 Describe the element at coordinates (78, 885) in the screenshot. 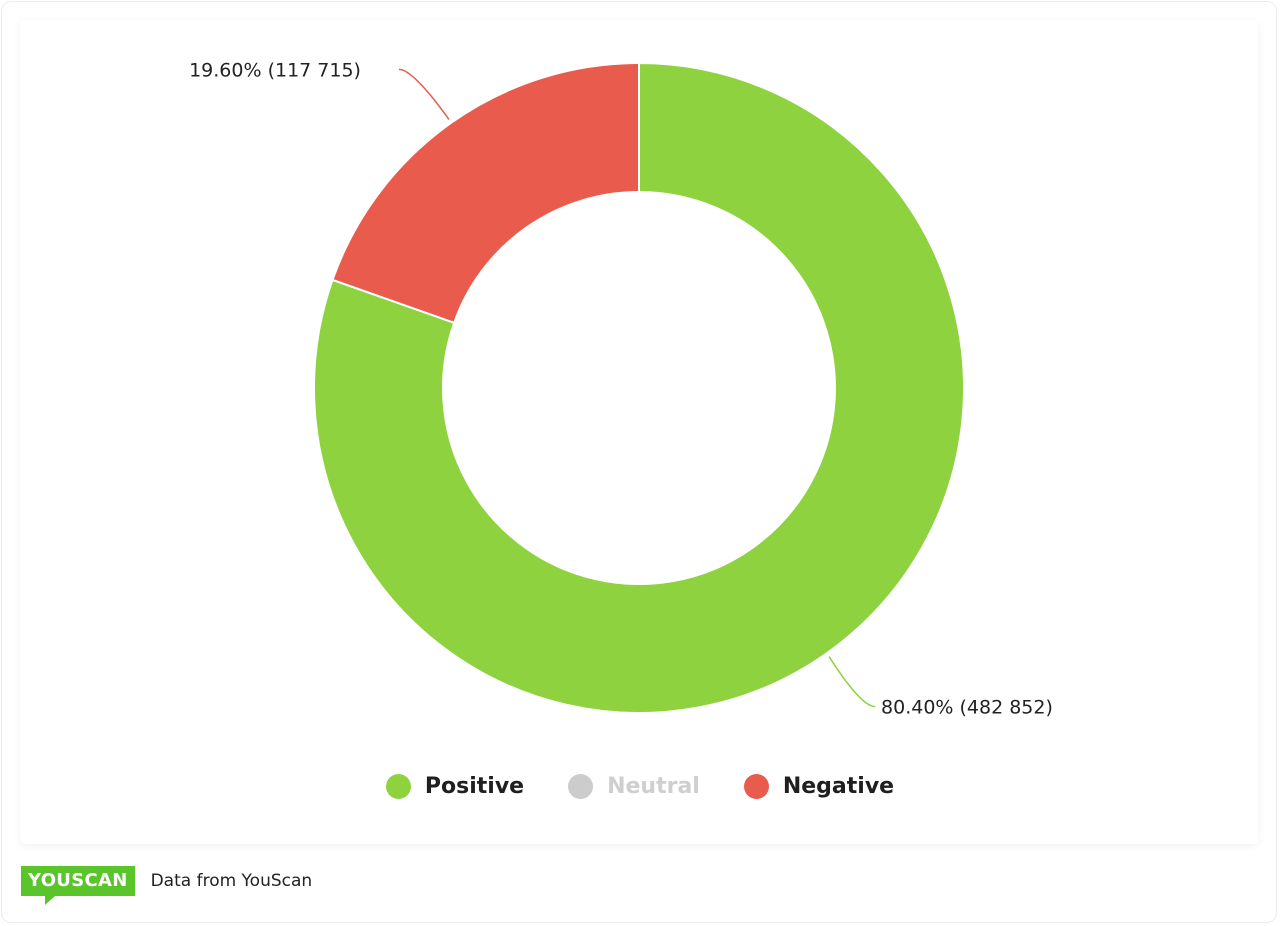

I see `youscan-logo: YOUSCAN` at that location.